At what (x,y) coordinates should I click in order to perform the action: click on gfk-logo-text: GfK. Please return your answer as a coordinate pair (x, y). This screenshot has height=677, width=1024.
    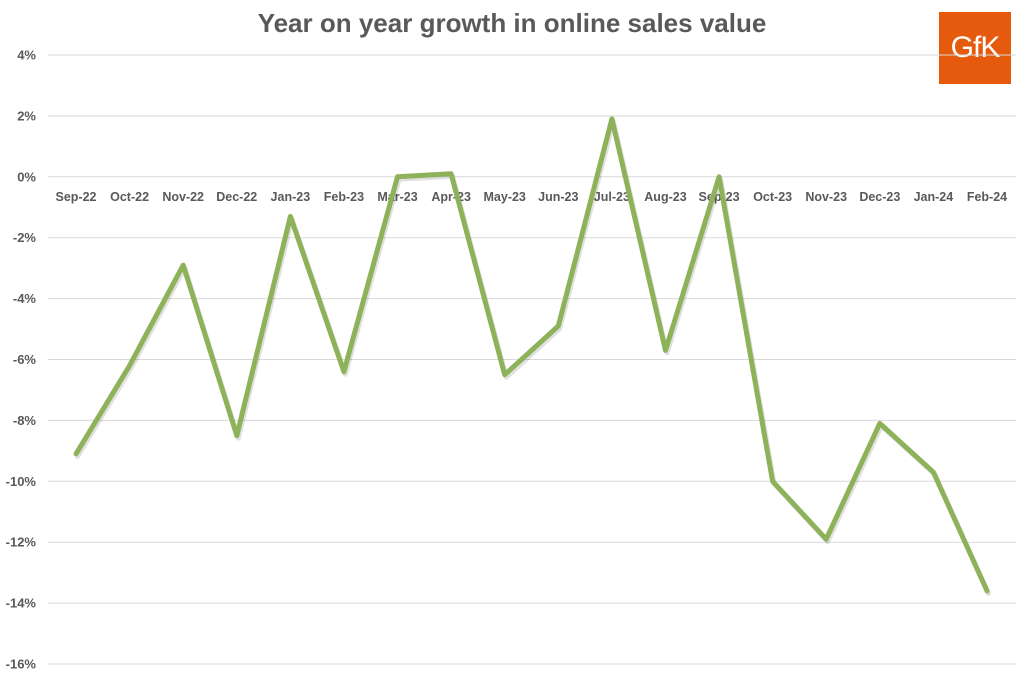
    Looking at the image, I should click on (975, 47).